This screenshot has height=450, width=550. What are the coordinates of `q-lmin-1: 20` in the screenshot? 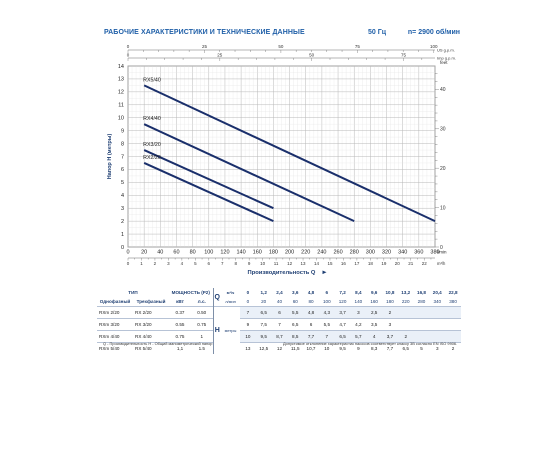 It's located at (264, 301).